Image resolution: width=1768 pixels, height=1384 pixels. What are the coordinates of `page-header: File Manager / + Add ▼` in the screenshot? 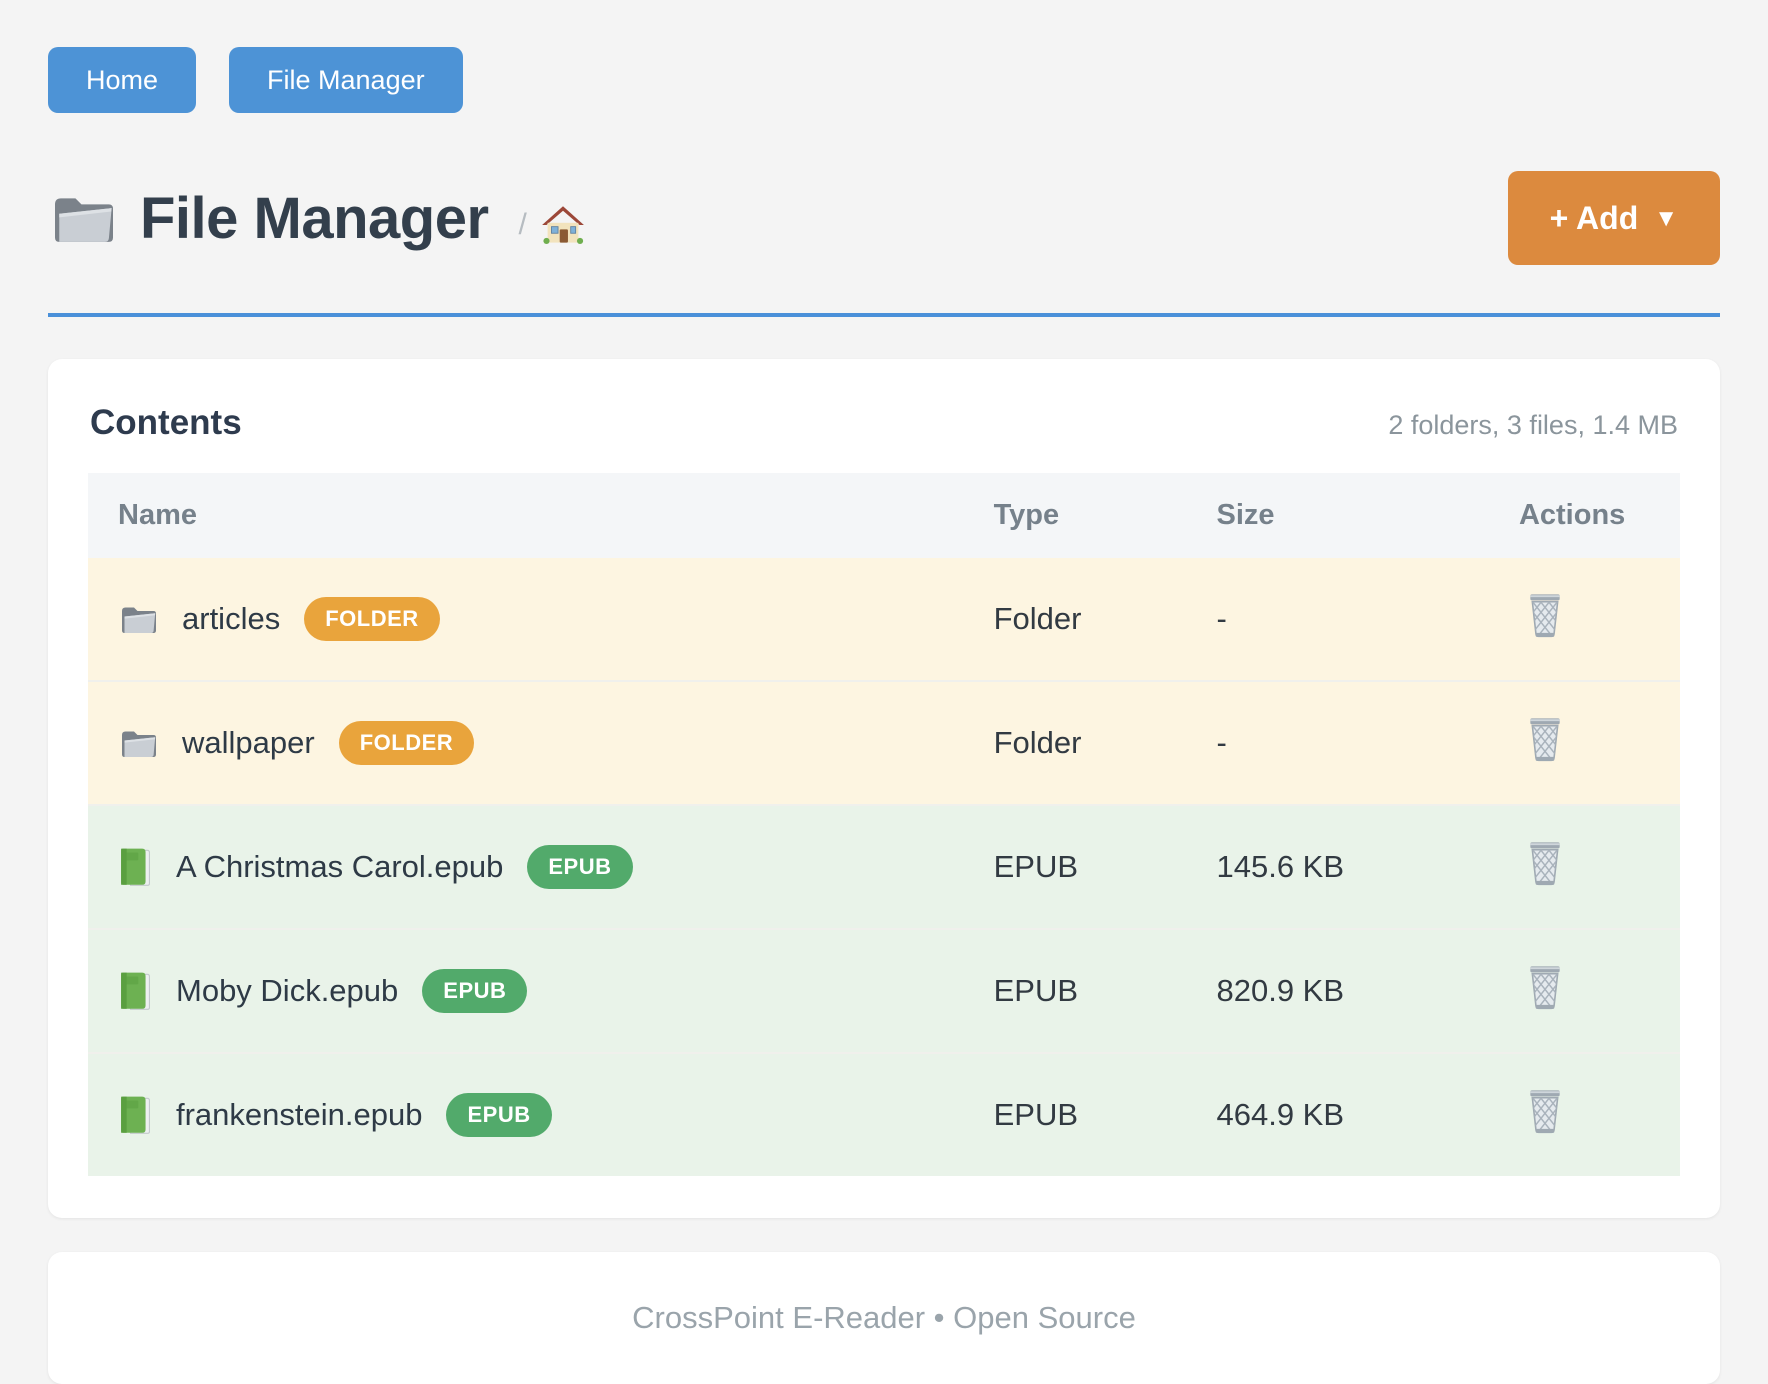 It's located at (884, 218).